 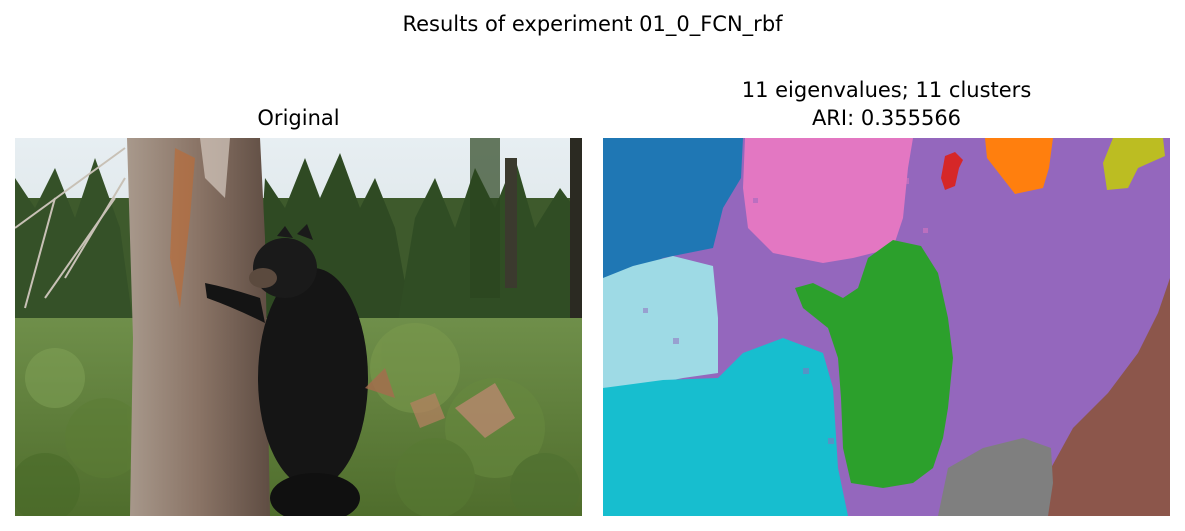 What do you see at coordinates (1134, 164) in the screenshot?
I see `cluster-olive-region` at bounding box center [1134, 164].